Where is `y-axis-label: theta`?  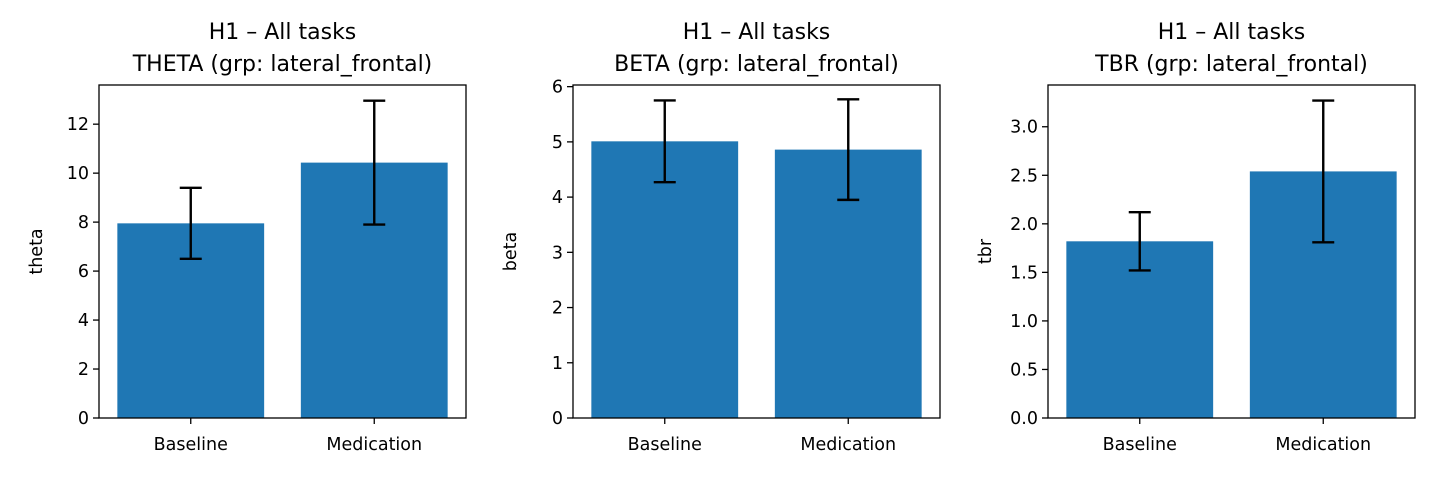 y-axis-label: theta is located at coordinates (37, 251).